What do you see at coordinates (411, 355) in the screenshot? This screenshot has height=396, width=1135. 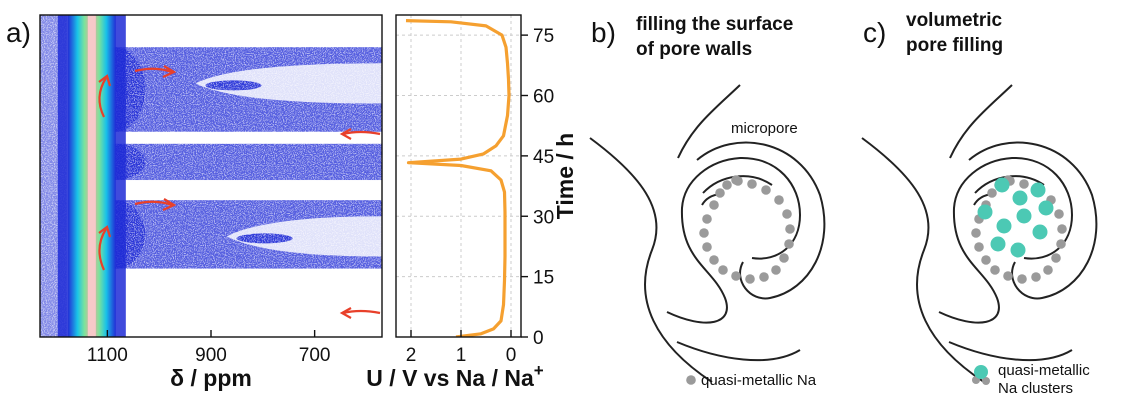 I see `potential-x-tick-label: 2` at bounding box center [411, 355].